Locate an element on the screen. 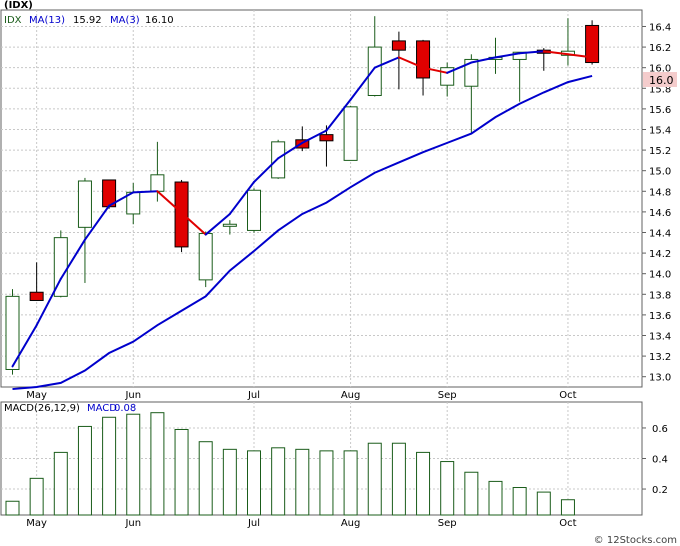  macd-tick-label: 0.6 is located at coordinates (660, 429).